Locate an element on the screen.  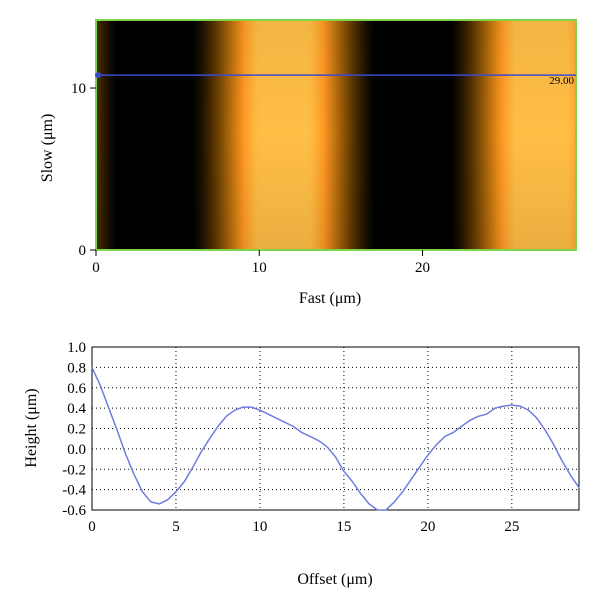
scan-marker-handle is located at coordinates (98, 75).